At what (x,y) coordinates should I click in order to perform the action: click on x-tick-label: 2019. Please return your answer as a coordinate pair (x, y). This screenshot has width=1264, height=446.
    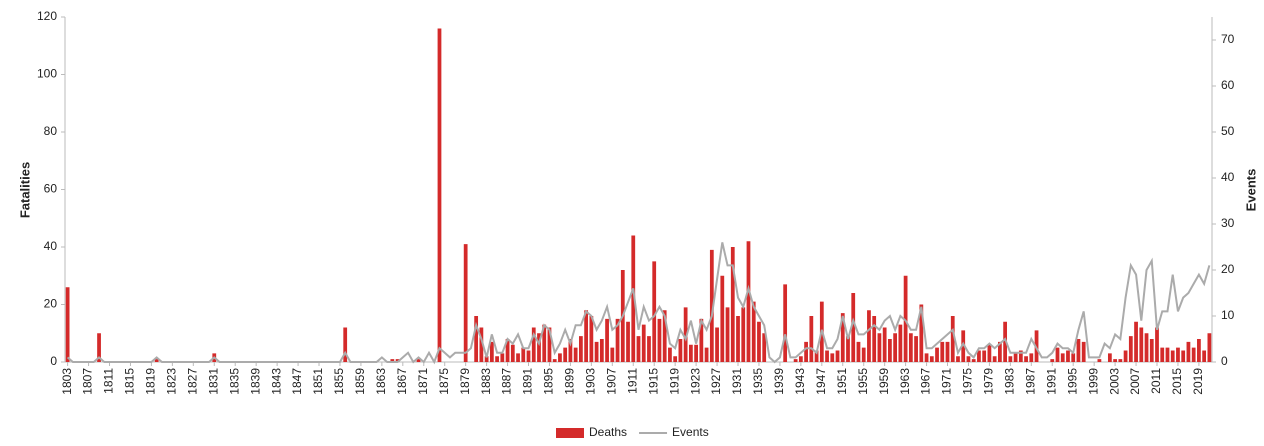
    Looking at the image, I should click on (1198, 381).